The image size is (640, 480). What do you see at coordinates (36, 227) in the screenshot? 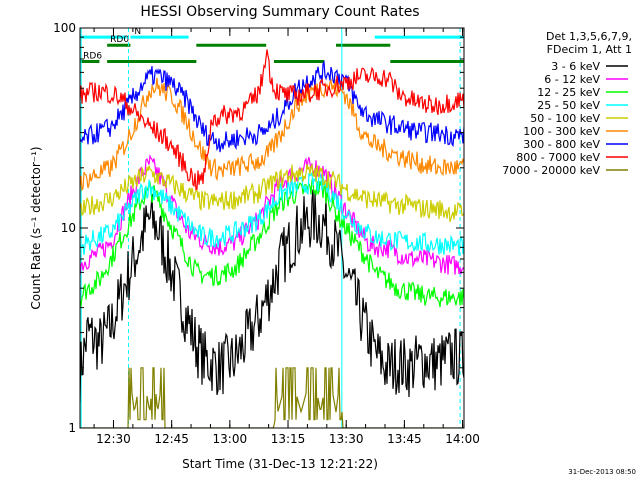
I see `y-axis-label: Count Rate (s⁻¹ detector⁻¹)` at bounding box center [36, 227].